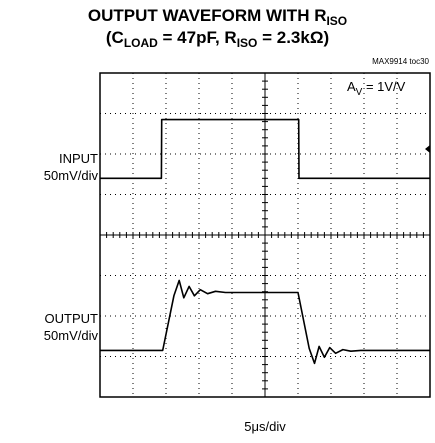 Image resolution: width=435 pixels, height=443 pixels. What do you see at coordinates (265, 322) in the screenshot?
I see `output-waveform` at bounding box center [265, 322].